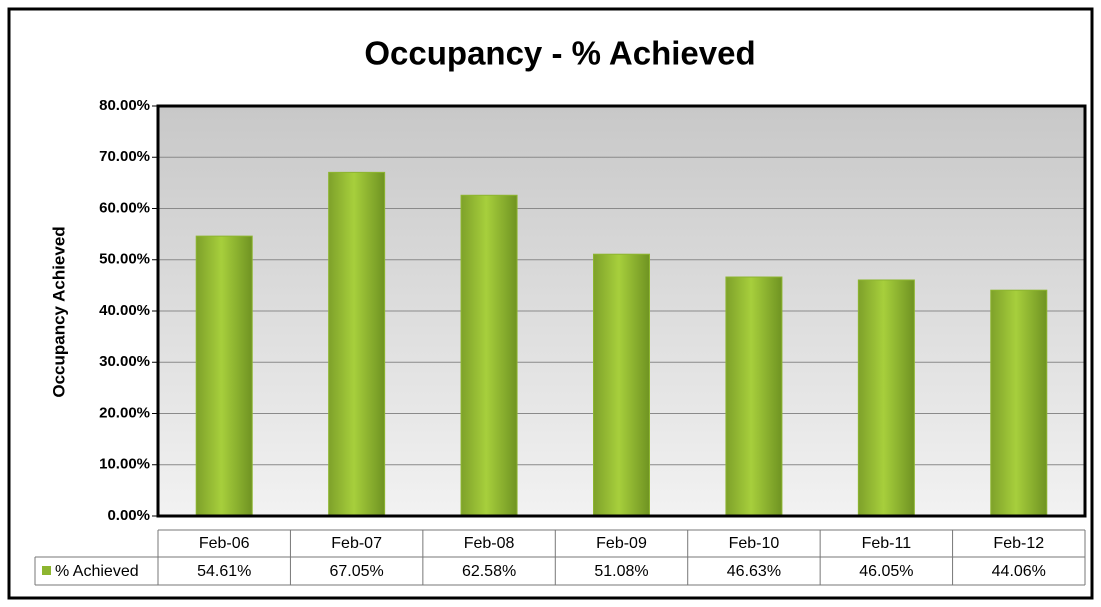 The image size is (1101, 607). Describe the element at coordinates (621, 571) in the screenshot. I see `data-table-value: 51.08%` at that location.